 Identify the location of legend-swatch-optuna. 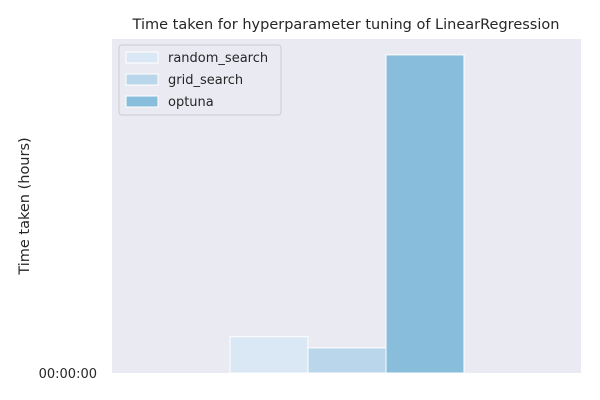
(142, 101).